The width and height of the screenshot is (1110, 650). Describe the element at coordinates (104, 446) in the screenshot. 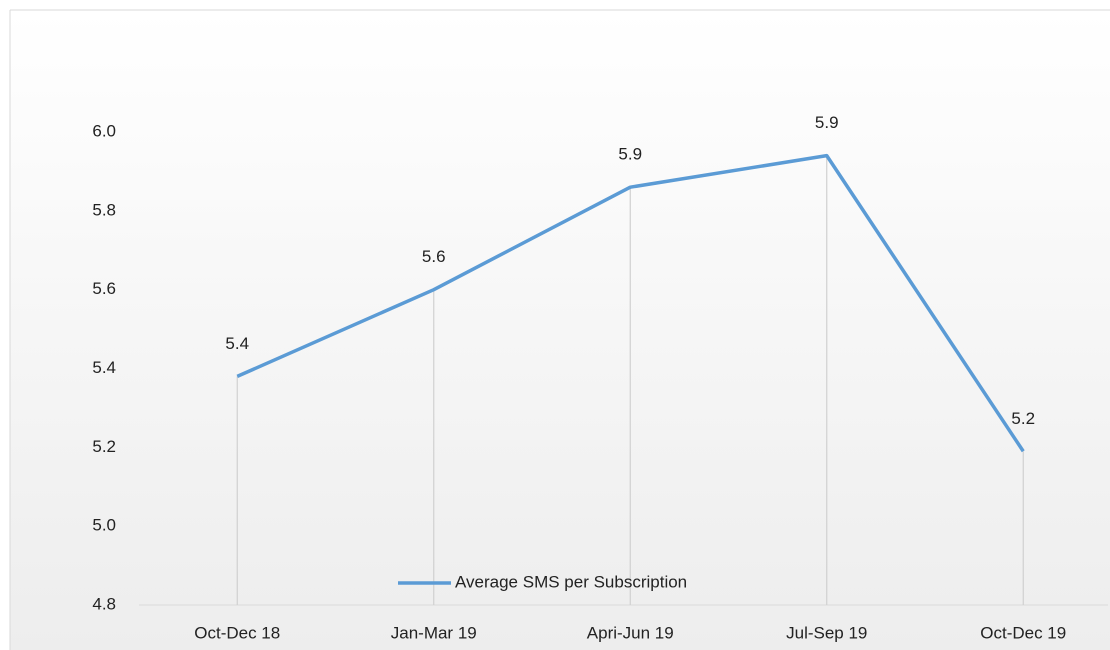

I see `y-tick-label: 5.2` at that location.